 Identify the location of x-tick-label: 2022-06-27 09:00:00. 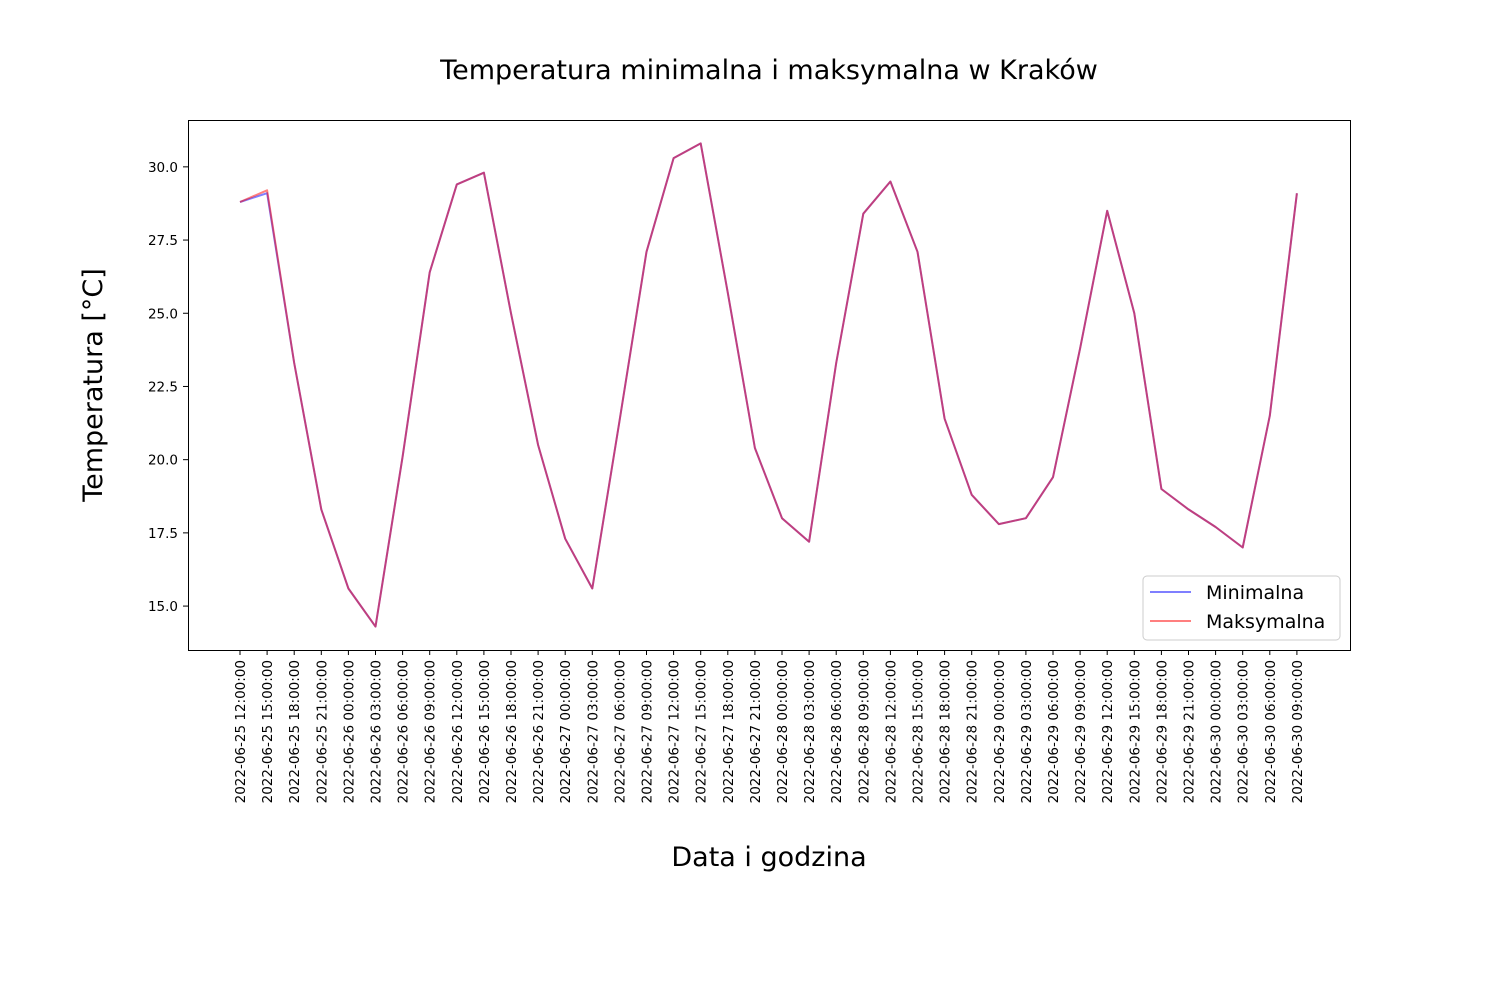
(648, 731).